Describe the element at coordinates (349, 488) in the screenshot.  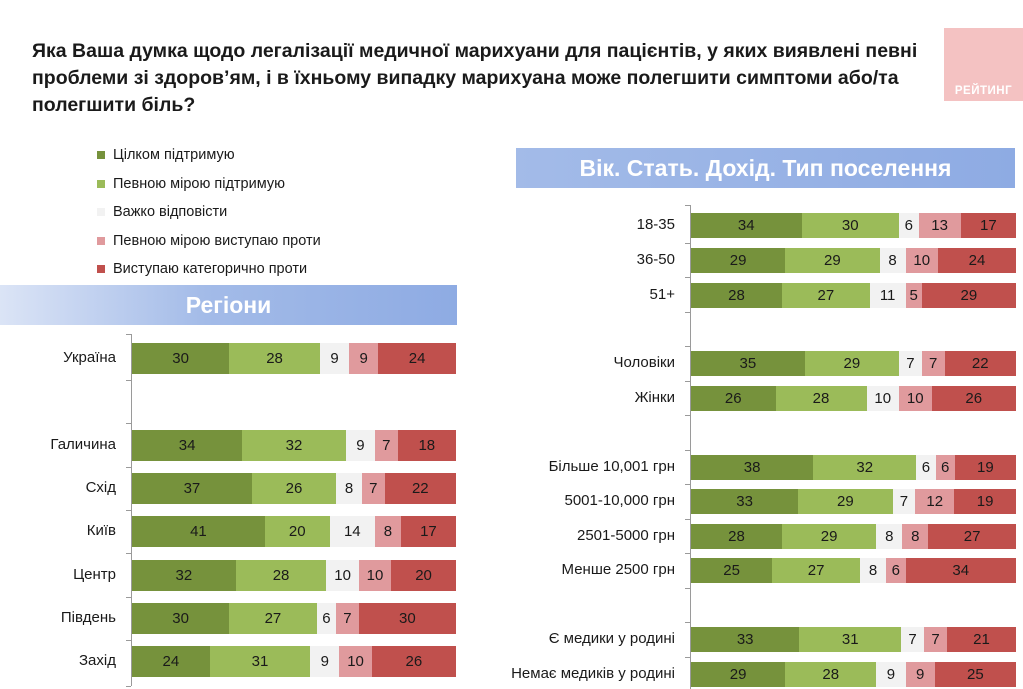
I see `bar-segment: 8` at that location.